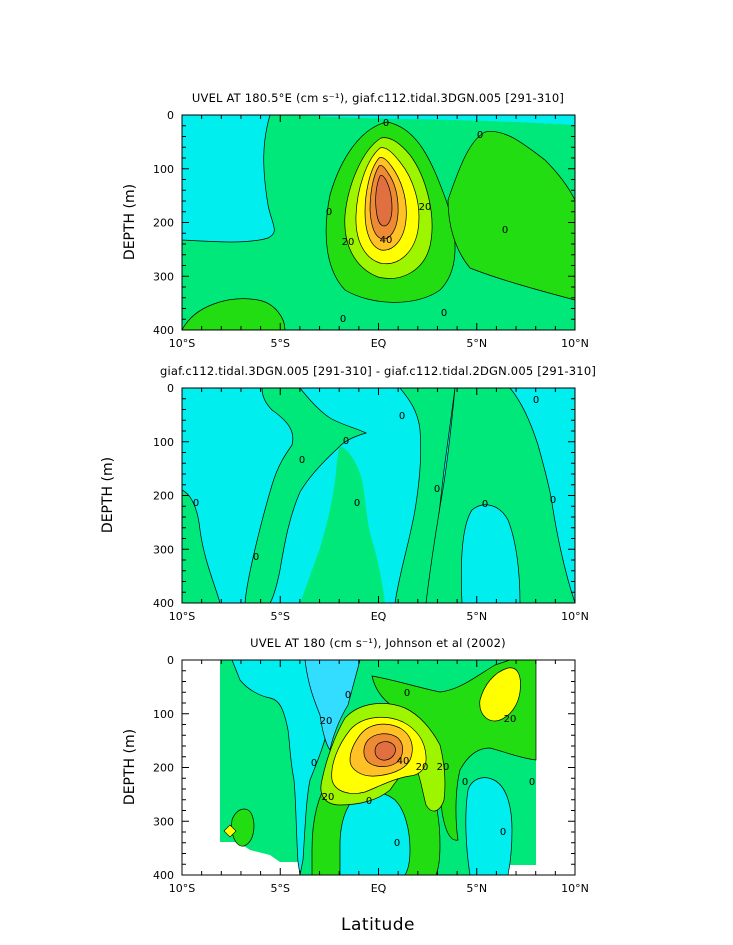 Image resolution: width=733 pixels, height=945 pixels. Describe the element at coordinates (489, 826) in the screenshot. I see `p3-negative-east` at that location.